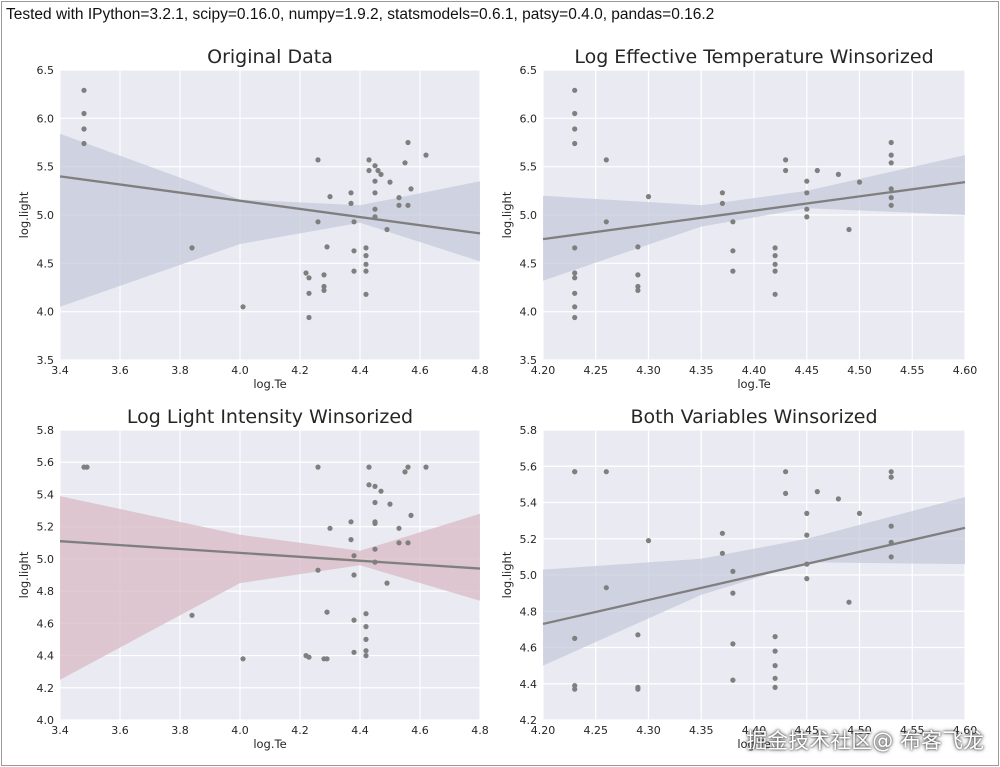  What do you see at coordinates (46, 118) in the screenshot?
I see `y-tick-label: 6.0` at bounding box center [46, 118].